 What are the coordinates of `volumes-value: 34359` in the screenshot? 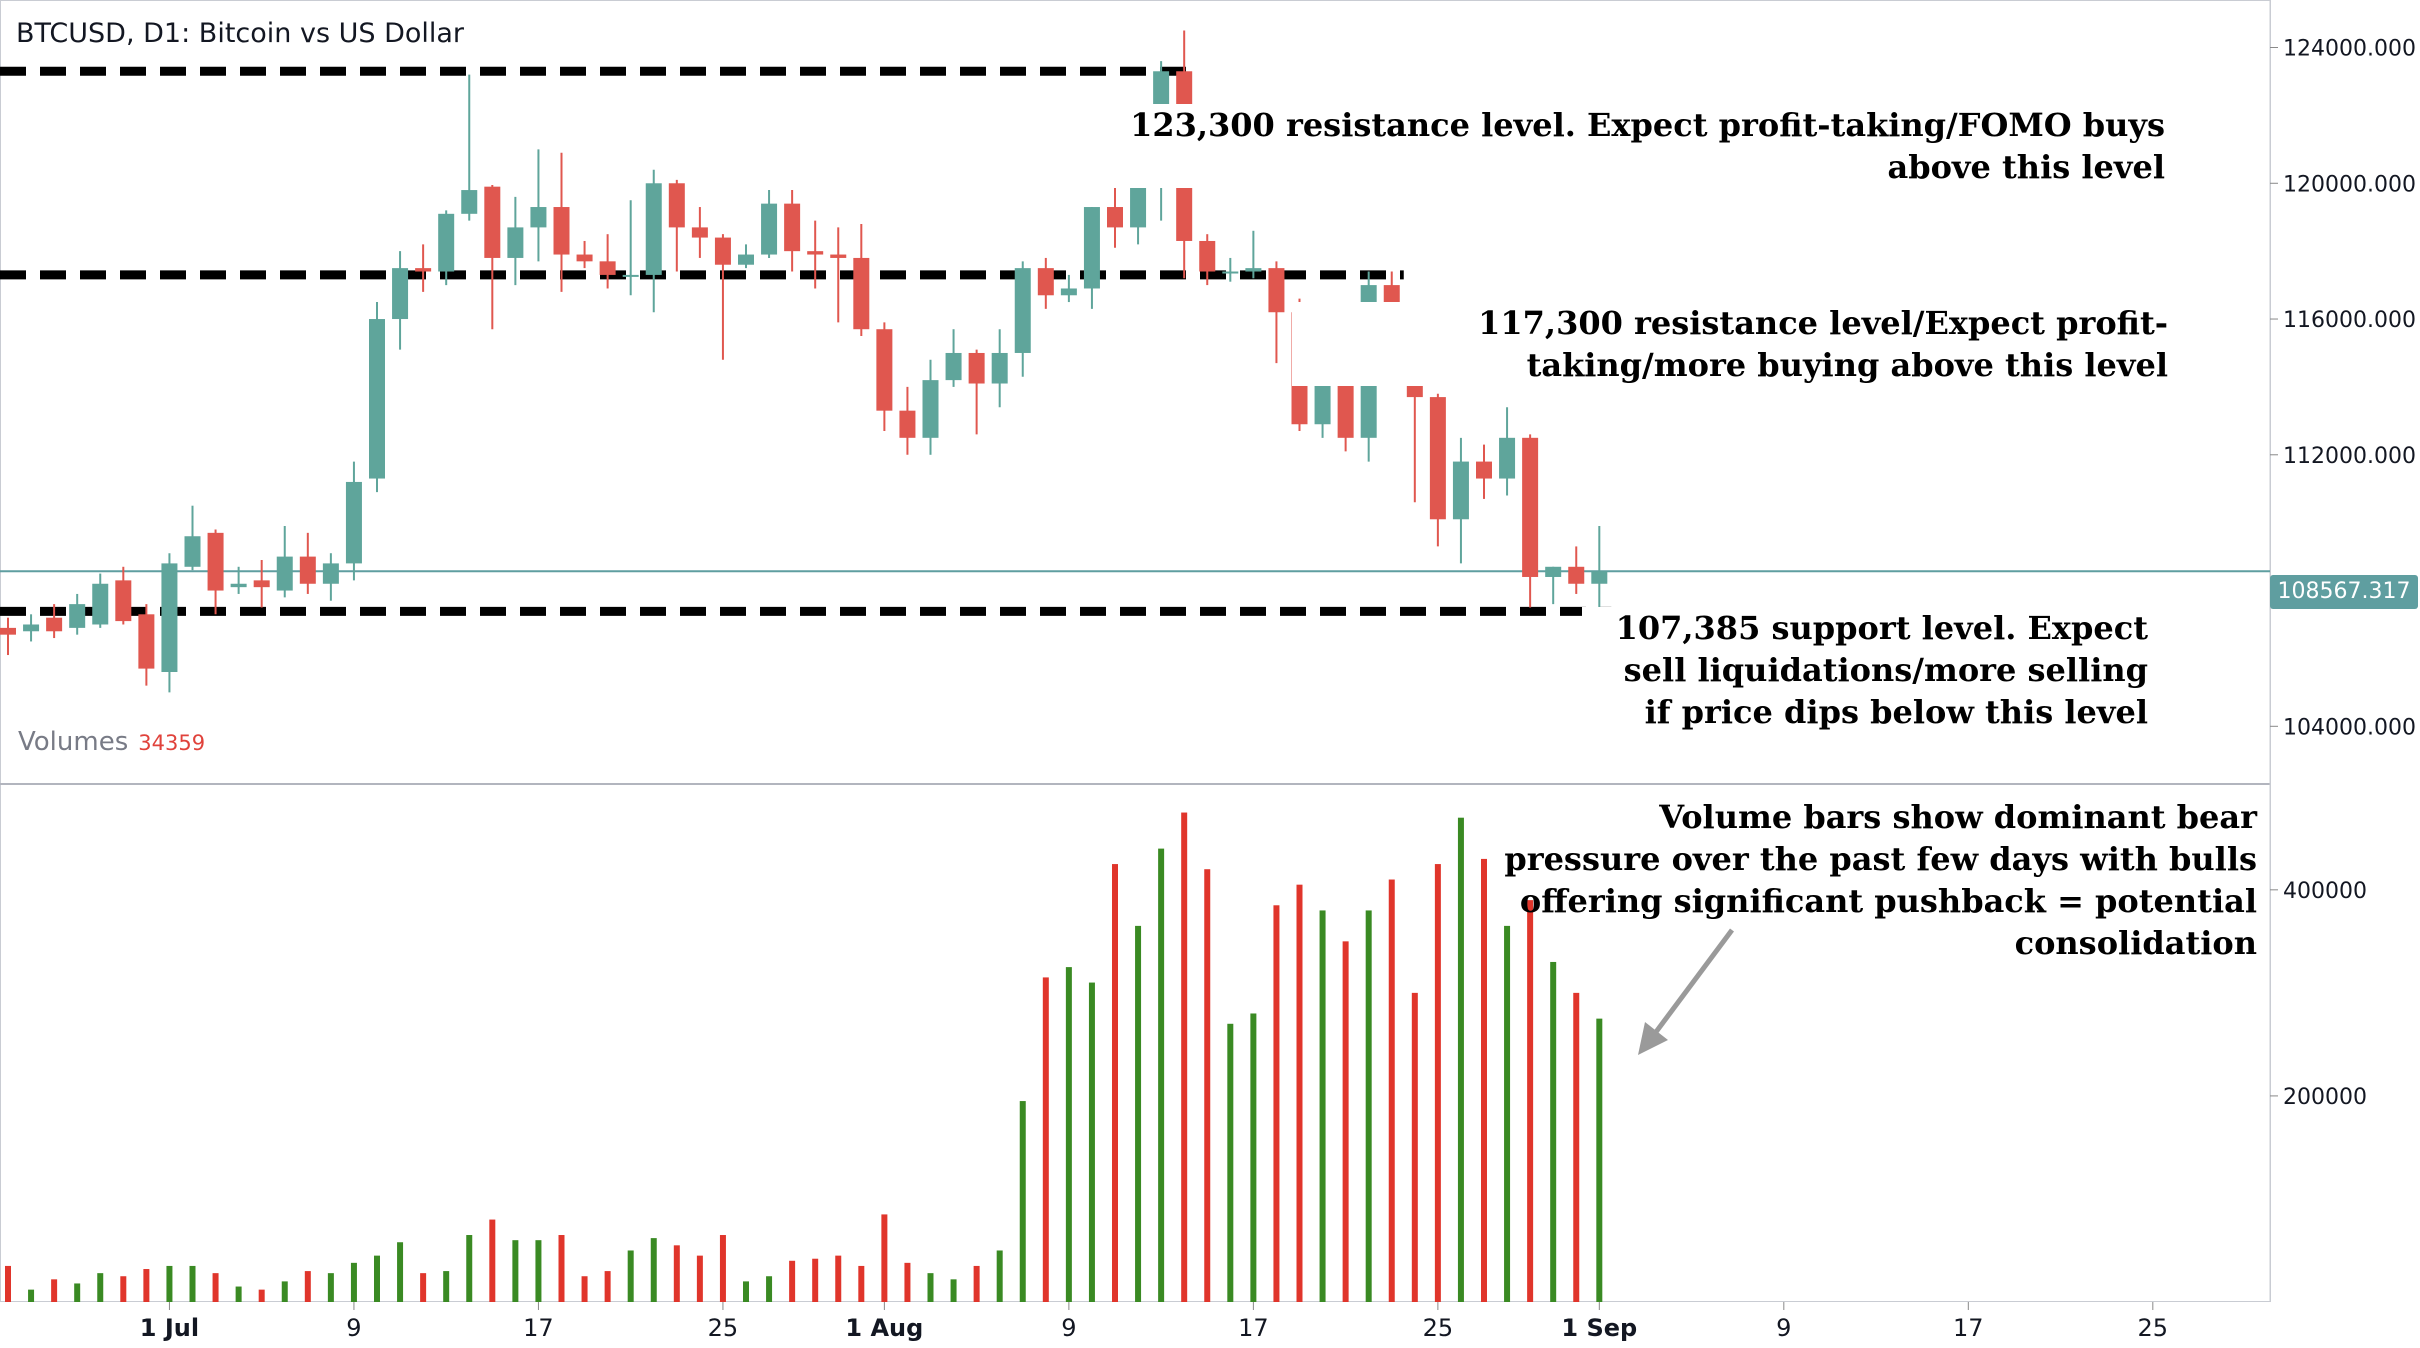 It's located at (172, 743).